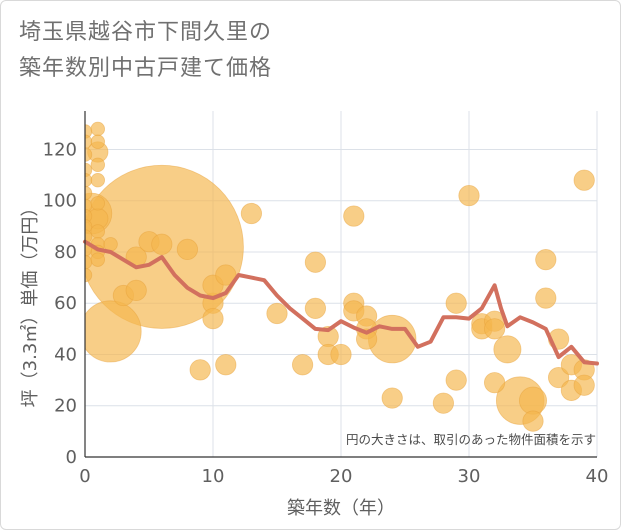 This screenshot has height=530, width=621. What do you see at coordinates (213, 476) in the screenshot?
I see `x-tick-label: 10` at bounding box center [213, 476].